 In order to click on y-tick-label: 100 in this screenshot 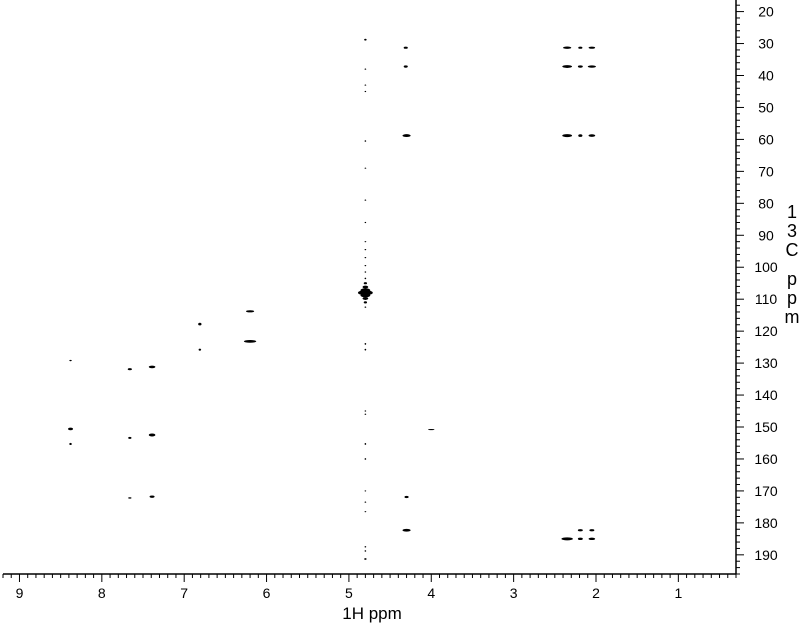, I will do `click(766, 267)`.